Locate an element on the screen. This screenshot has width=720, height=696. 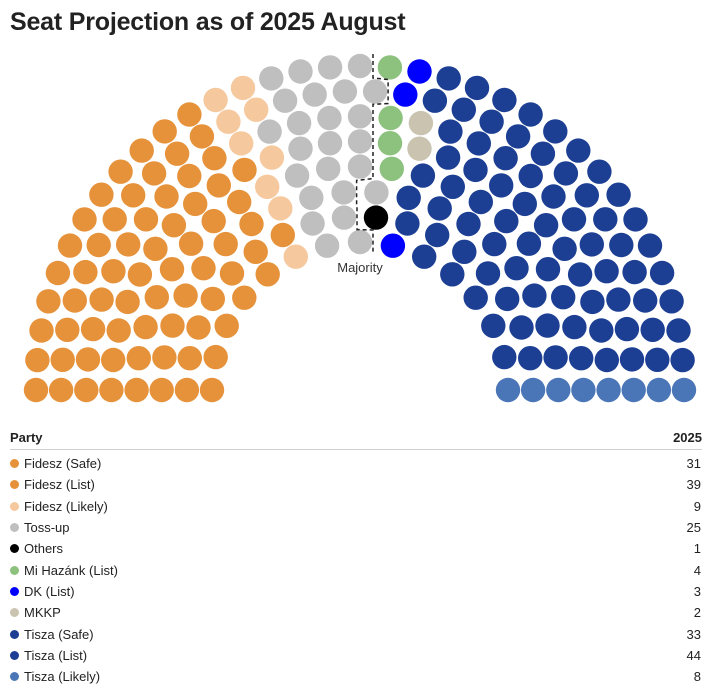
chart-title: Seat Projection as of 2025 August is located at coordinates (208, 22).